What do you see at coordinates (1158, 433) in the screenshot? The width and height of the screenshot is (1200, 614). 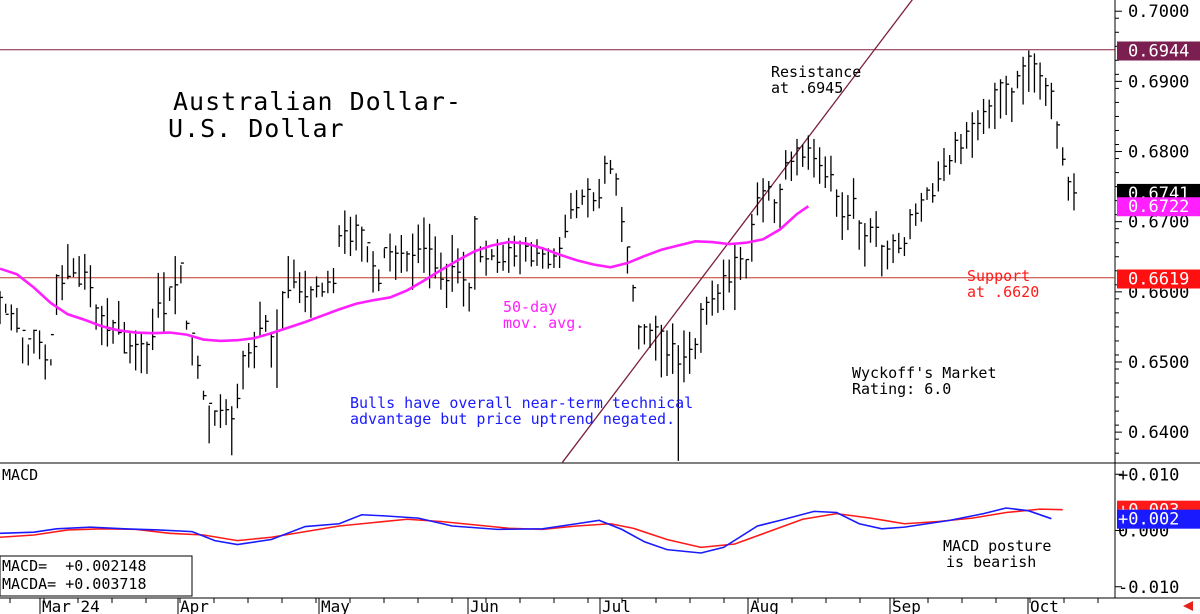 I see `y-tick-label: 0.6400` at bounding box center [1158, 433].